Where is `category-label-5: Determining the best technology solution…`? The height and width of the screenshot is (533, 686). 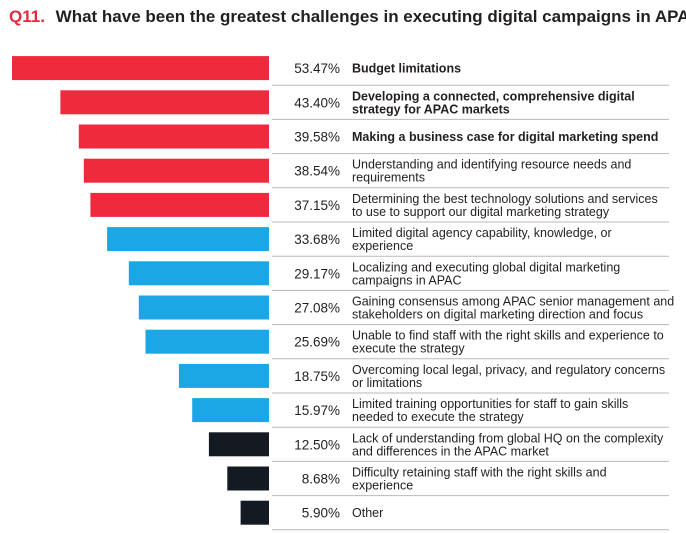 category-label-5: Determining the best technology solution… is located at coordinates (505, 205).